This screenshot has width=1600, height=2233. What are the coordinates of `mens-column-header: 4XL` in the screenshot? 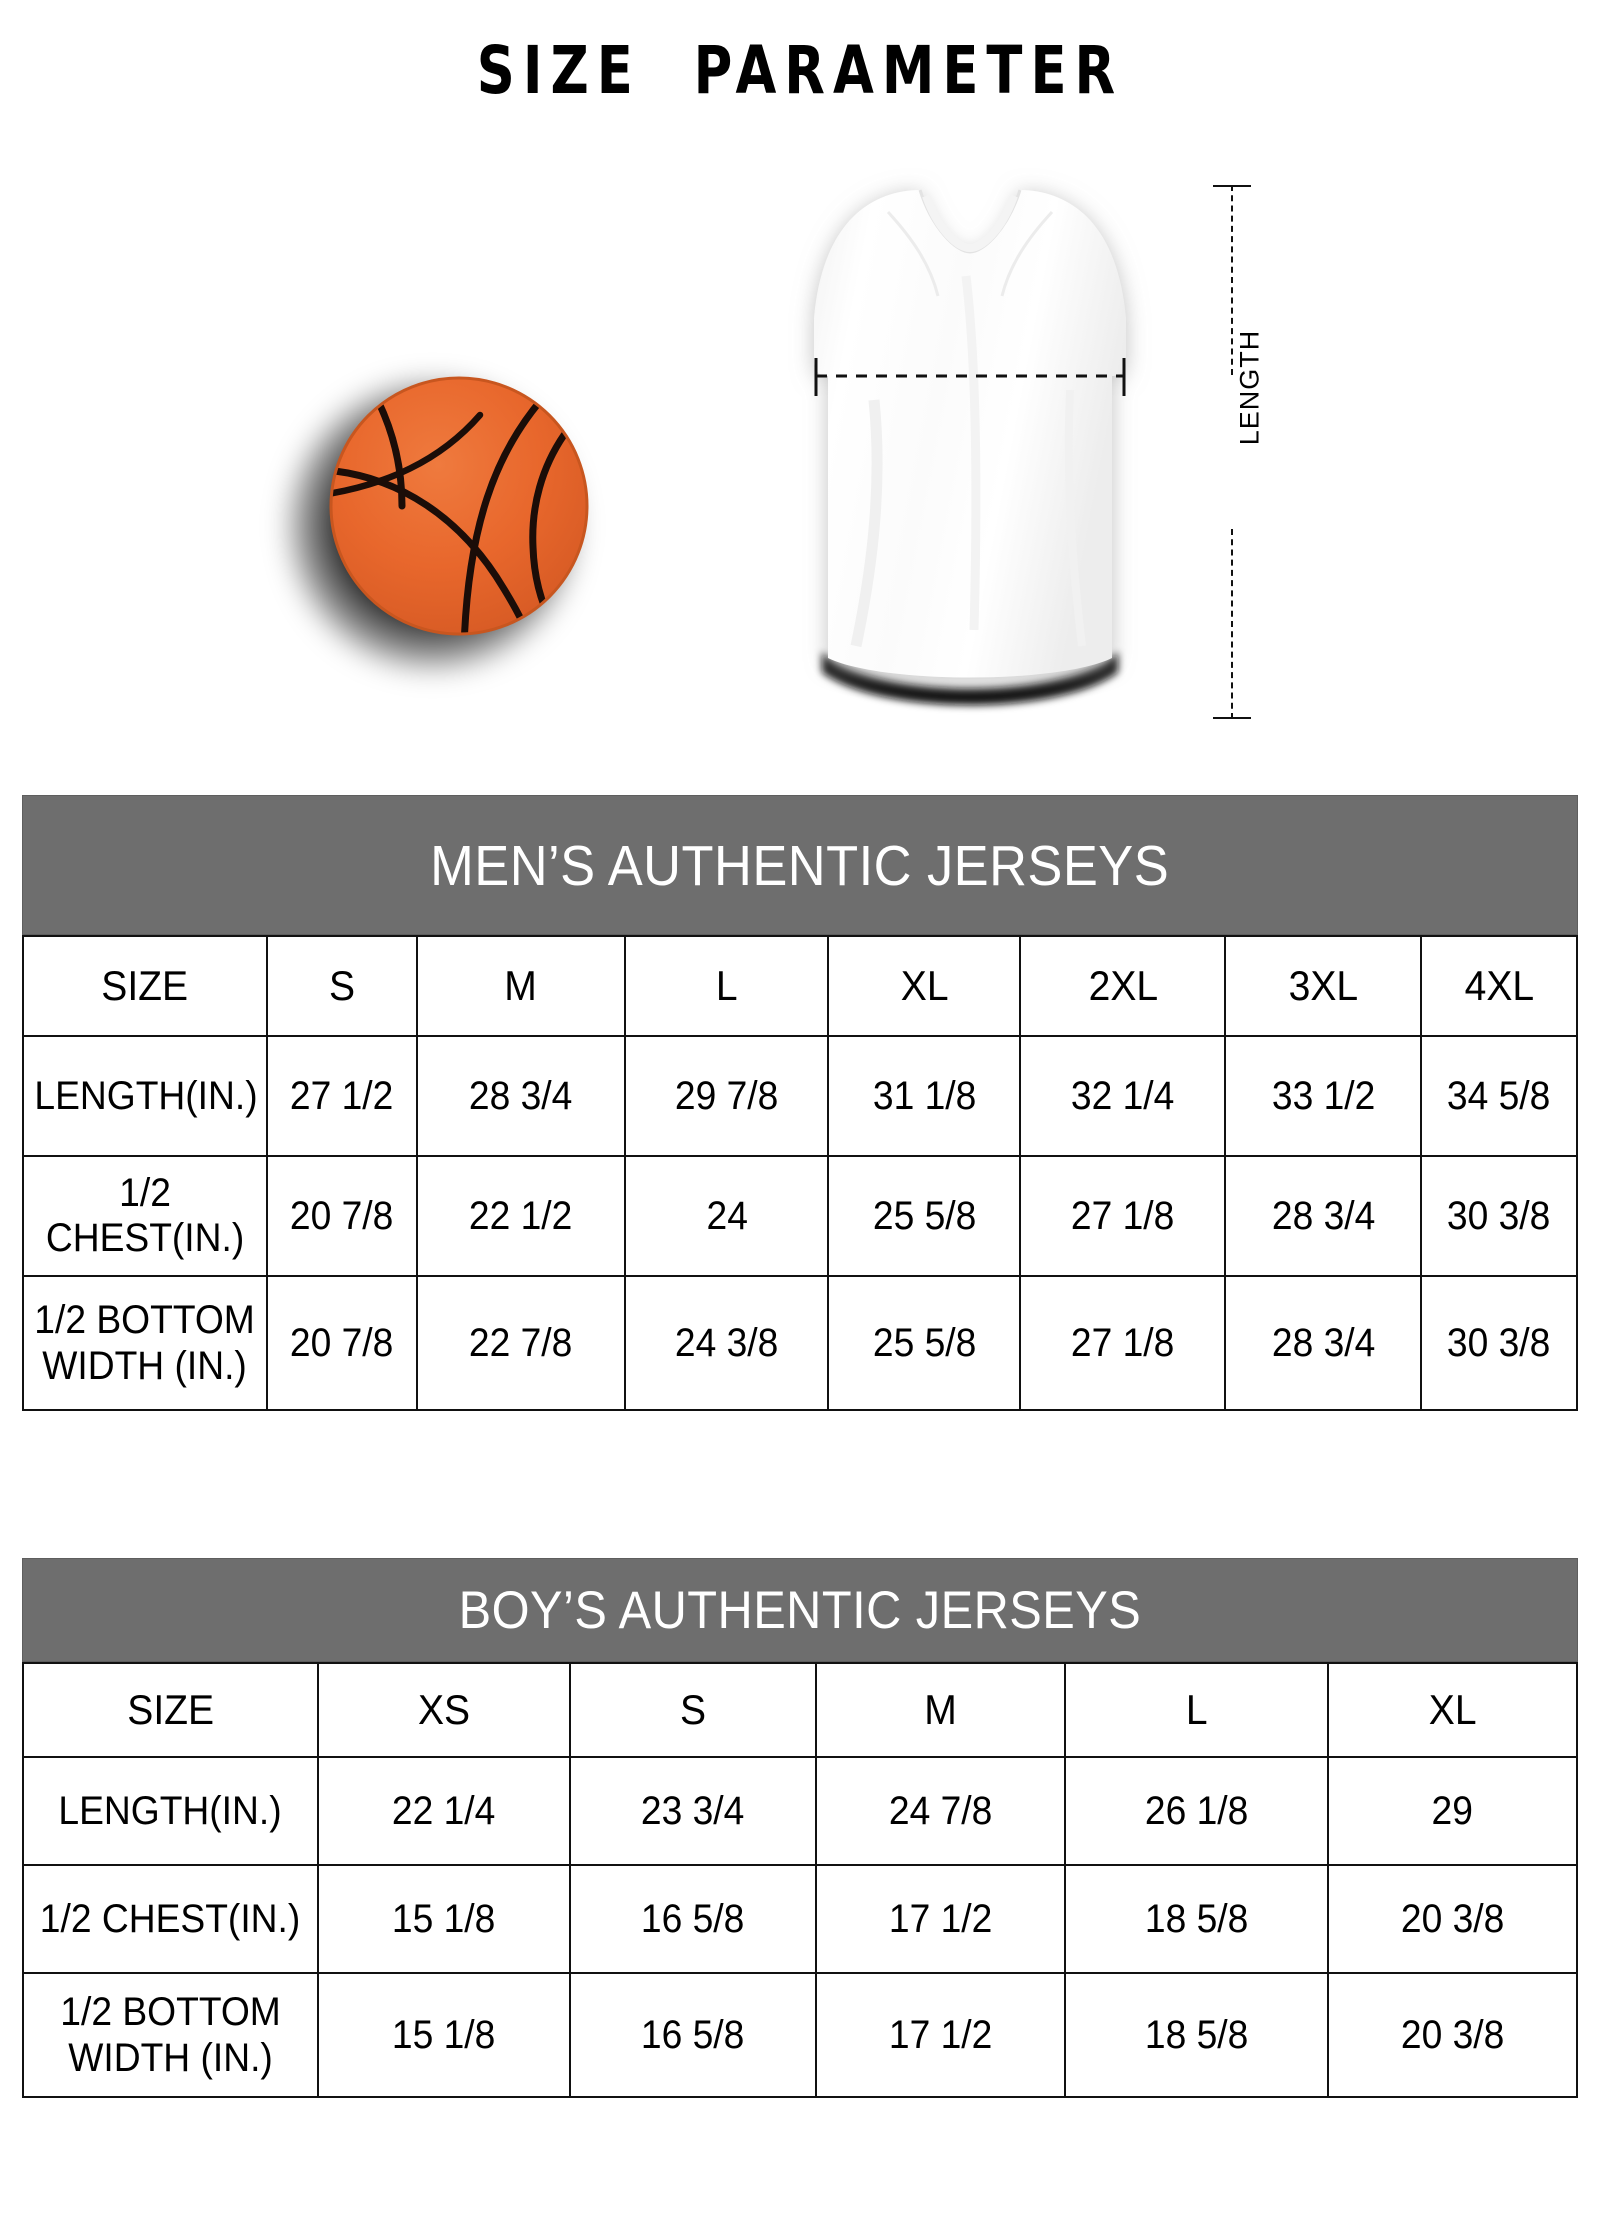 It's located at (1499, 986).